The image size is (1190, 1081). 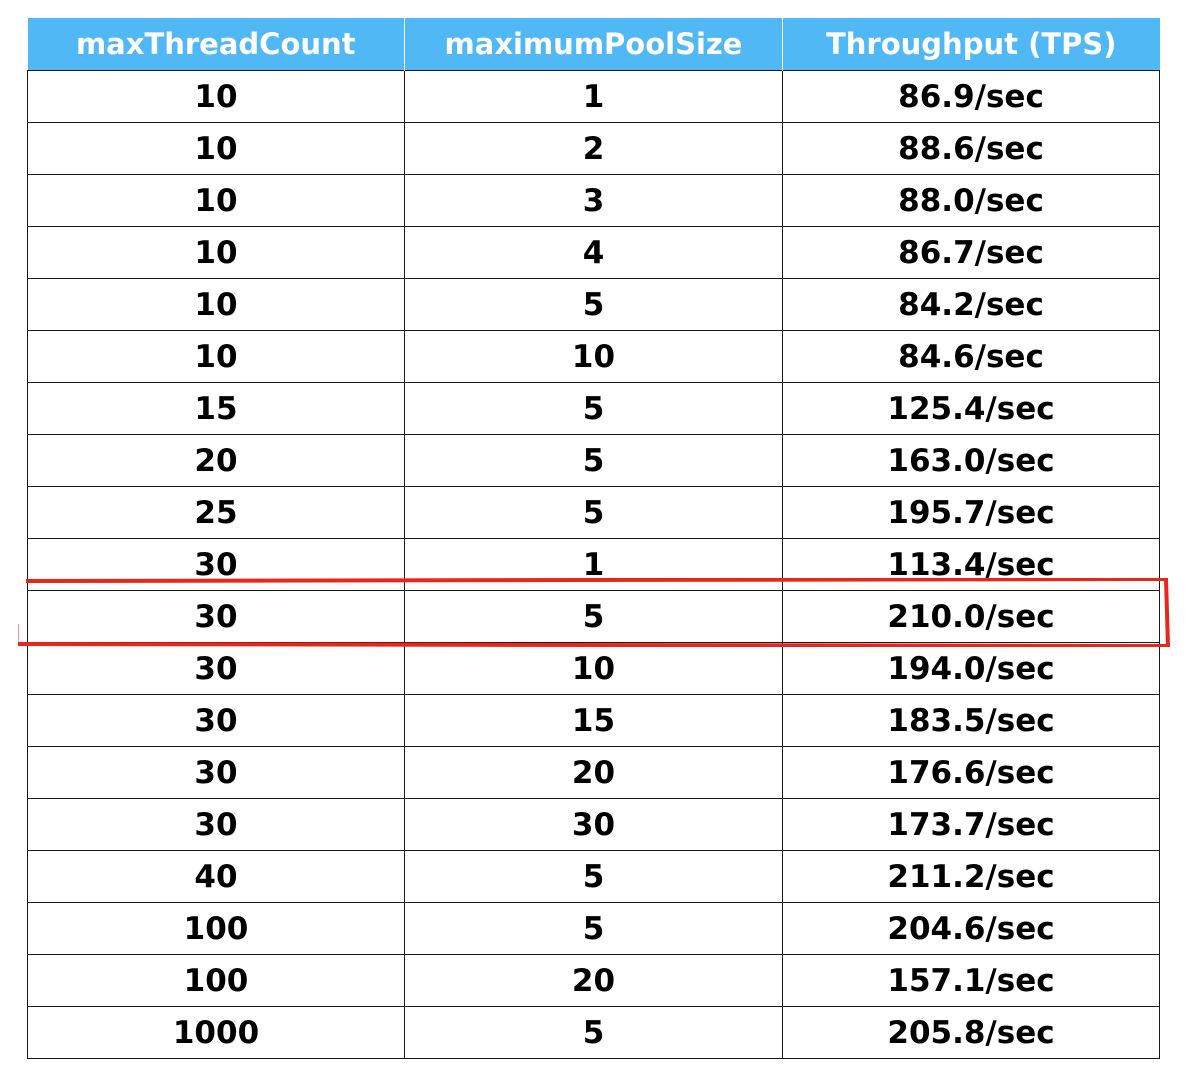 I want to click on table-row: 25 5 195.7/sec, so click(x=593, y=512).